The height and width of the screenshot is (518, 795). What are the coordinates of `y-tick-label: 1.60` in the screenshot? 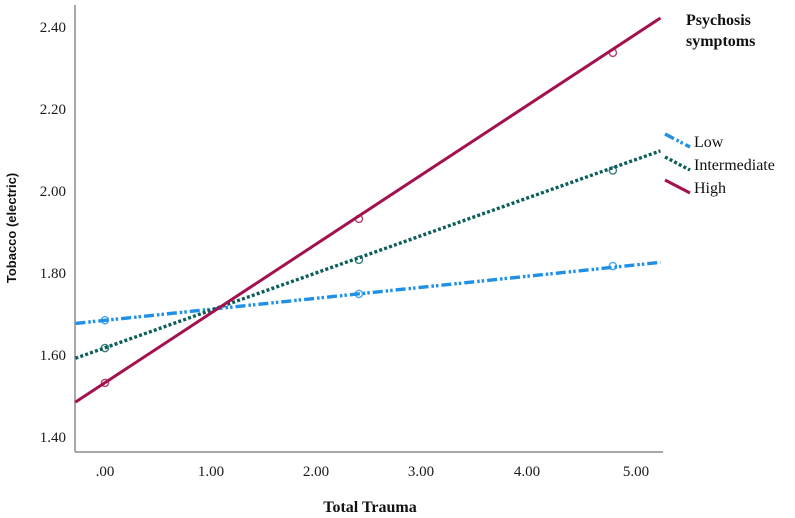 It's located at (53, 356).